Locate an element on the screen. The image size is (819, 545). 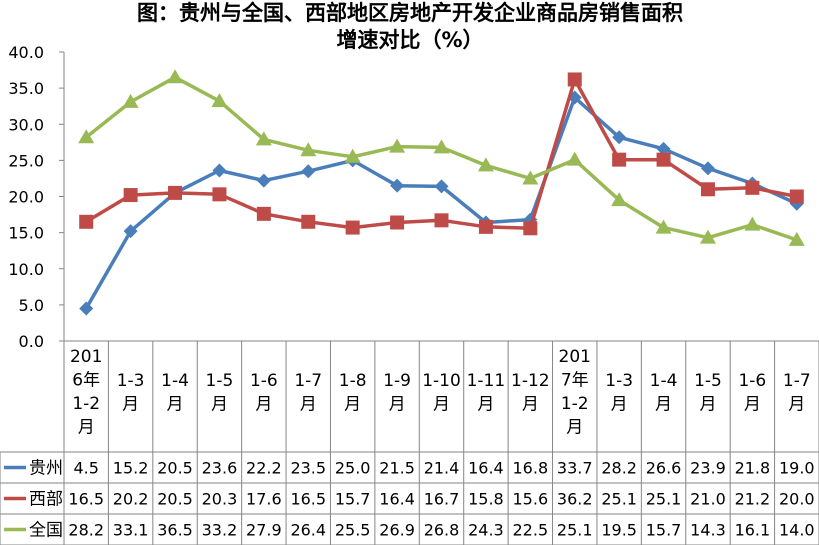
table-cell: 26.4 is located at coordinates (308, 530).